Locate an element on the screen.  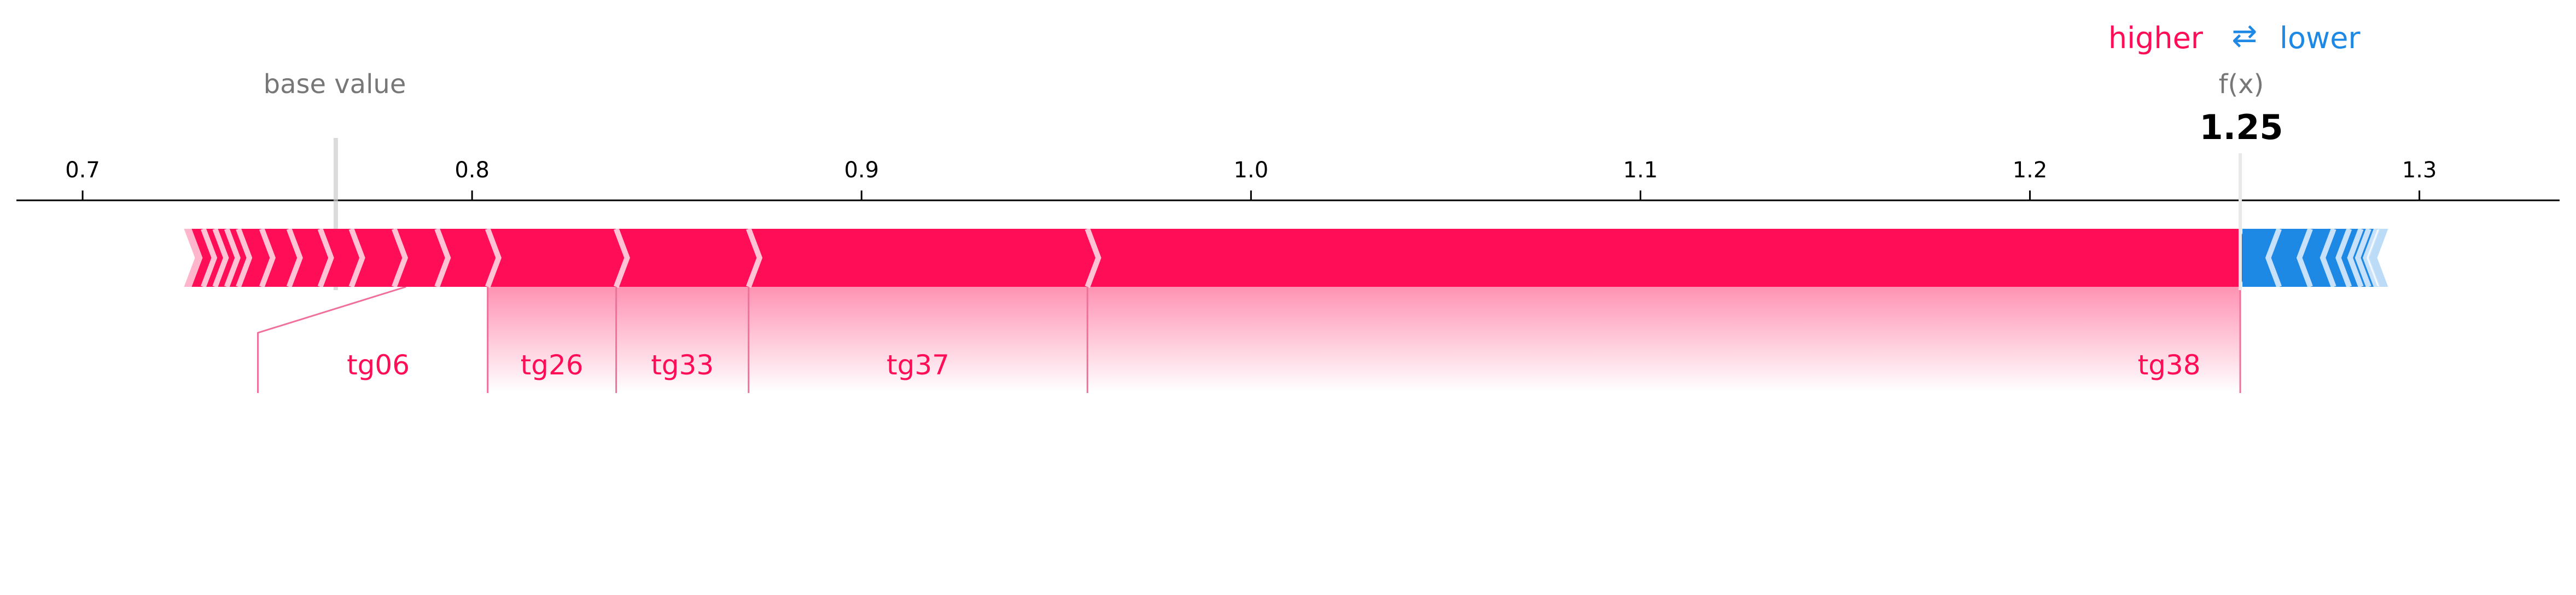
x-tick-label: 0.8 is located at coordinates (471, 170).